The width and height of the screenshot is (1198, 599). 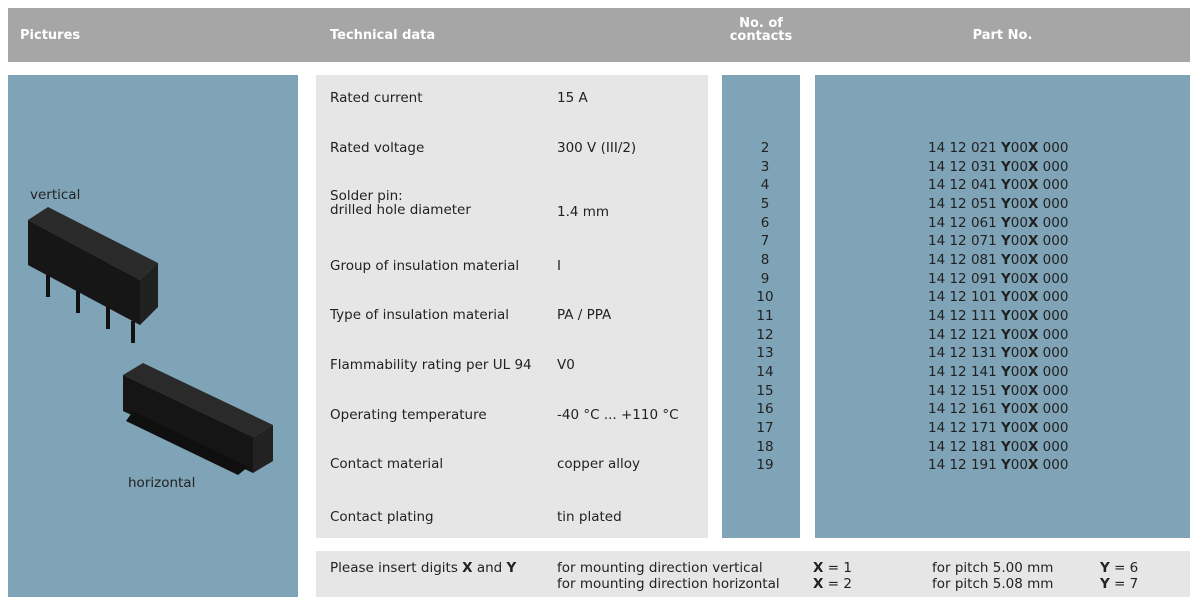 I want to click on header-pictures: Pictures, so click(x=50, y=35).